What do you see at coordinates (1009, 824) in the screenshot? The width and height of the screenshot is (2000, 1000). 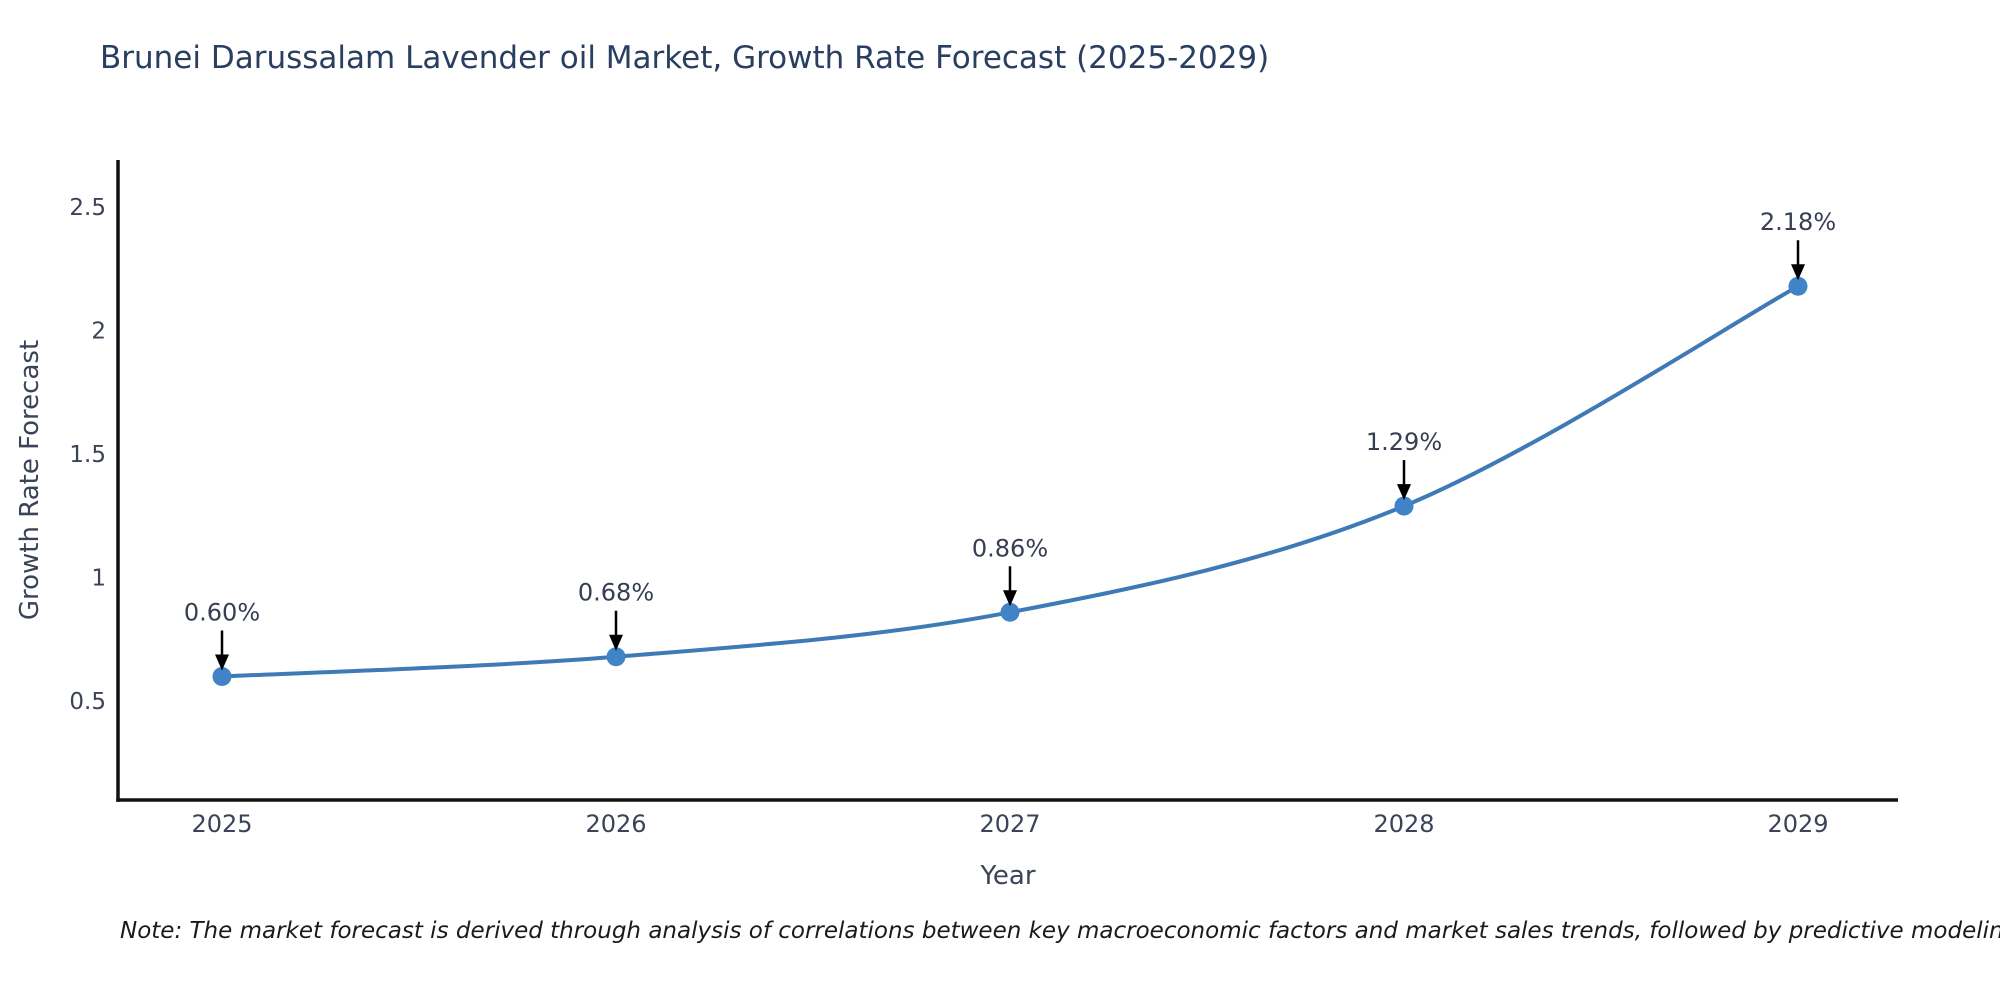 I see `x-tick-label: 2027` at bounding box center [1009, 824].